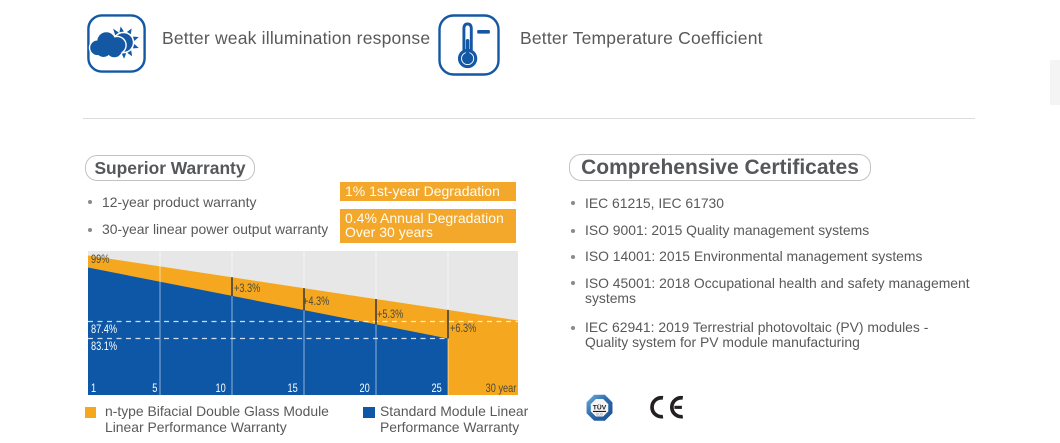 Image resolution: width=1060 pixels, height=443 pixels. Describe the element at coordinates (600, 415) in the screenshot. I see `svg-text: SÜD` at that location.